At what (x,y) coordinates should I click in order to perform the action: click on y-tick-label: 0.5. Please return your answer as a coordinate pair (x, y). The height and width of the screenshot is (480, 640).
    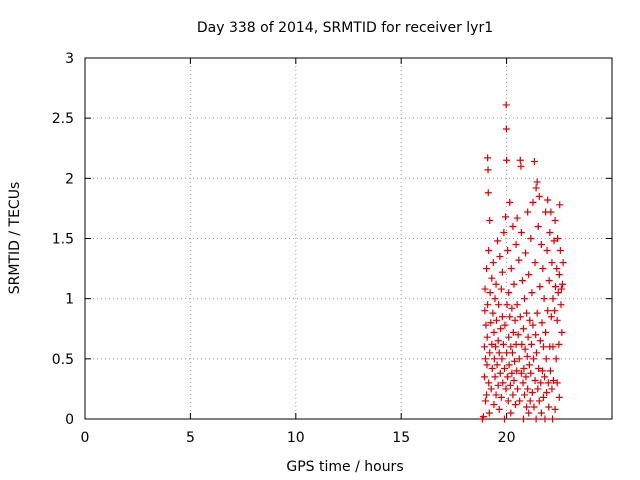
    Looking at the image, I should click on (63, 360).